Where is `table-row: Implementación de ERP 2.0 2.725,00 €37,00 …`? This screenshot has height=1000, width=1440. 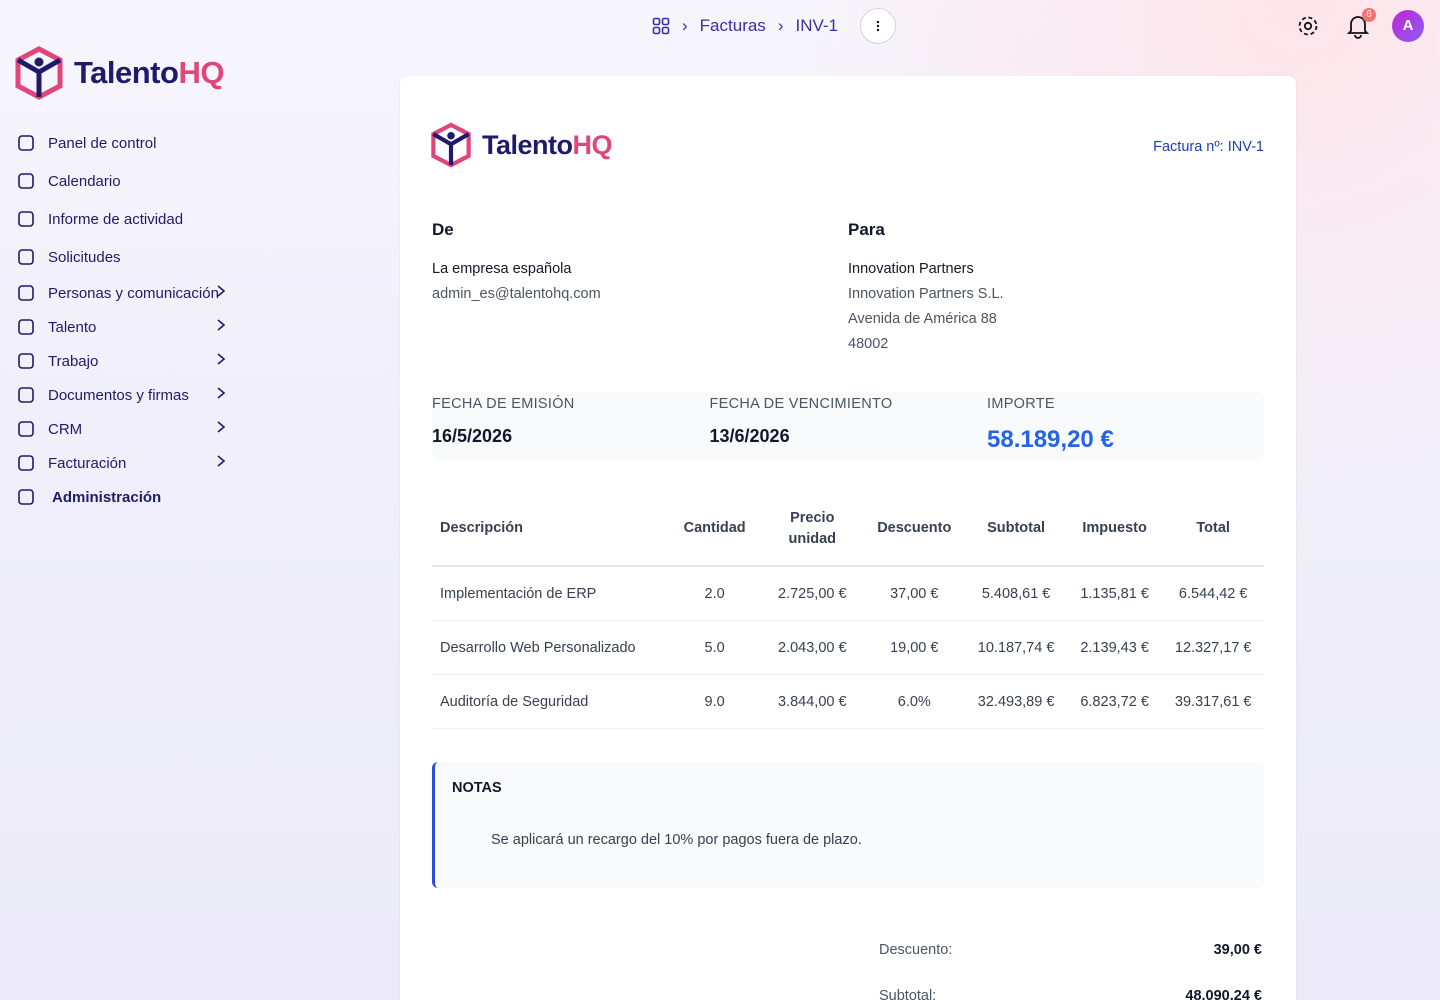 table-row: Implementación de ERP 2.0 2.725,00 €37,00 … is located at coordinates (848, 593).